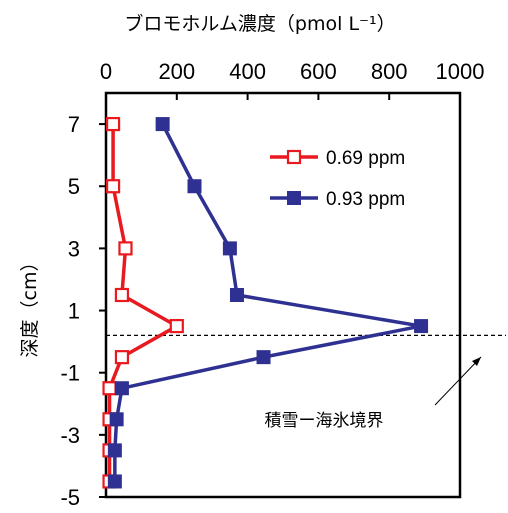 This screenshot has width=508, height=513. What do you see at coordinates (389, 71) in the screenshot?
I see `x-tick-label: 800` at bounding box center [389, 71].